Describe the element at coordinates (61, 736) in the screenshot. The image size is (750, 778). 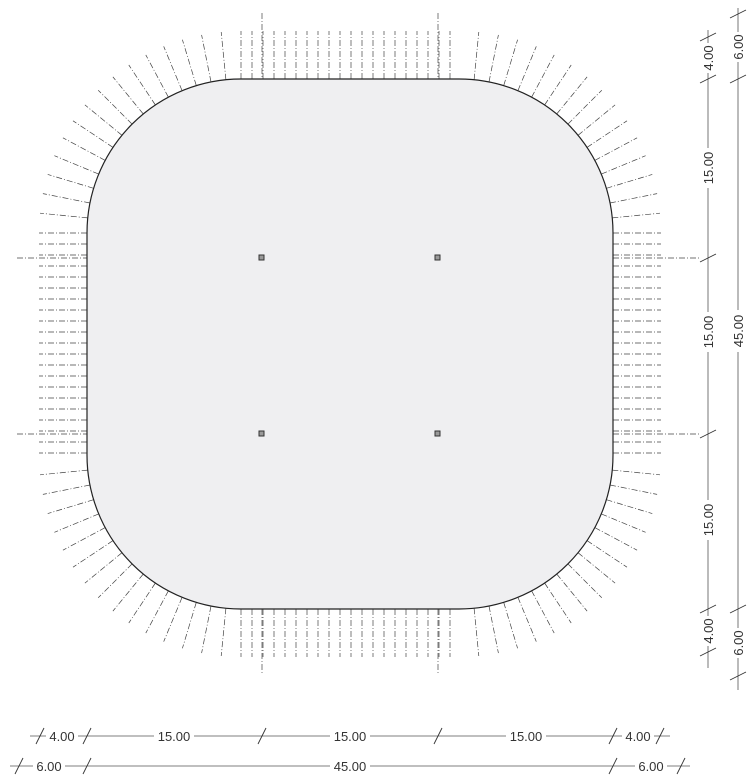
I see `dim-bottom-inner-1: 4.00` at that location.